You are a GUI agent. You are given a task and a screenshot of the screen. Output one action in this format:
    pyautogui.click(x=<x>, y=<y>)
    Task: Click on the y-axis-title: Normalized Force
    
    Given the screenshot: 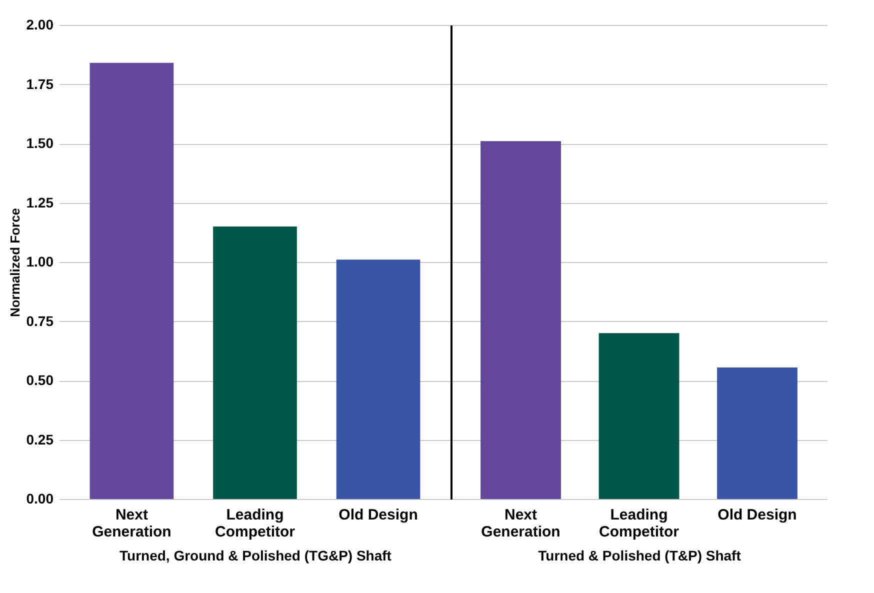 What is the action you would take?
    pyautogui.click(x=14, y=263)
    